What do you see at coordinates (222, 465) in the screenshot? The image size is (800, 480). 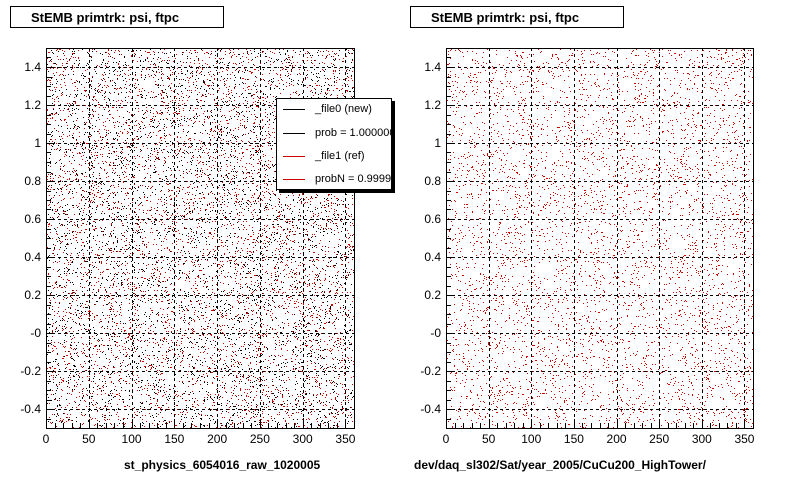 I see `x-axis-label-left: st_physics_6054016_raw_1020005` at bounding box center [222, 465].